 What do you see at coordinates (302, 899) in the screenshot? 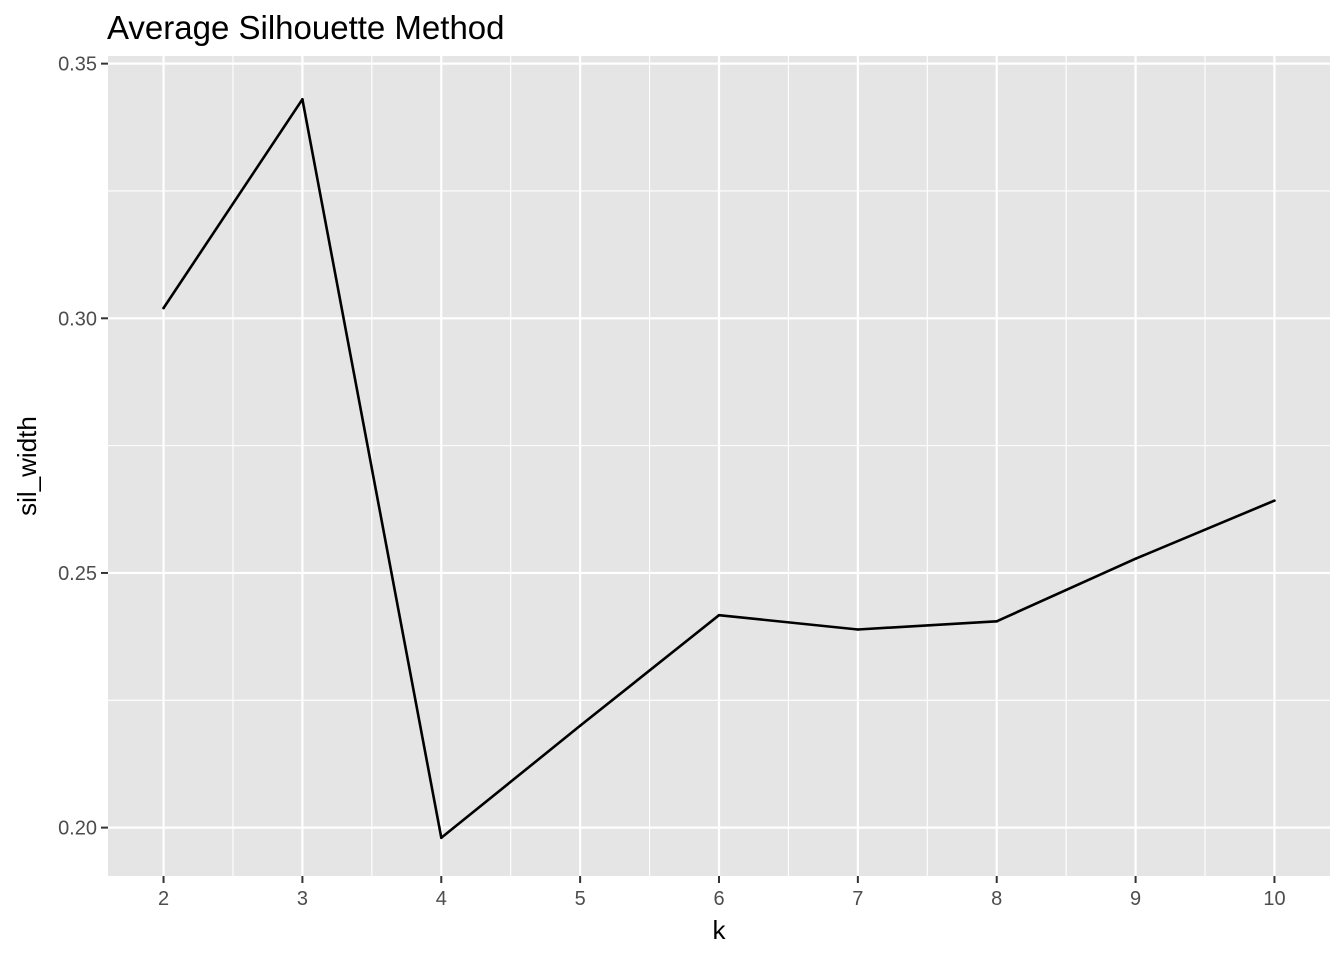
I see `x-tick-label: 3` at bounding box center [302, 899].